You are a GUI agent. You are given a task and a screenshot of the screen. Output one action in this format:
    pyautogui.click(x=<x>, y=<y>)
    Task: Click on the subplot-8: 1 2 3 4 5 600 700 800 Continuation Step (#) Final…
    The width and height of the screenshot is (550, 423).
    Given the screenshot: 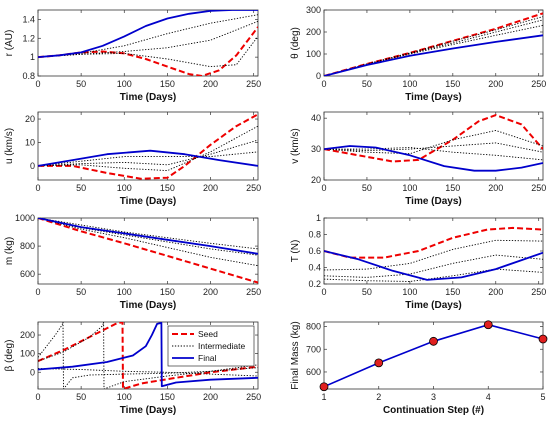 What is the action you would take?
    pyautogui.click(x=419, y=368)
    